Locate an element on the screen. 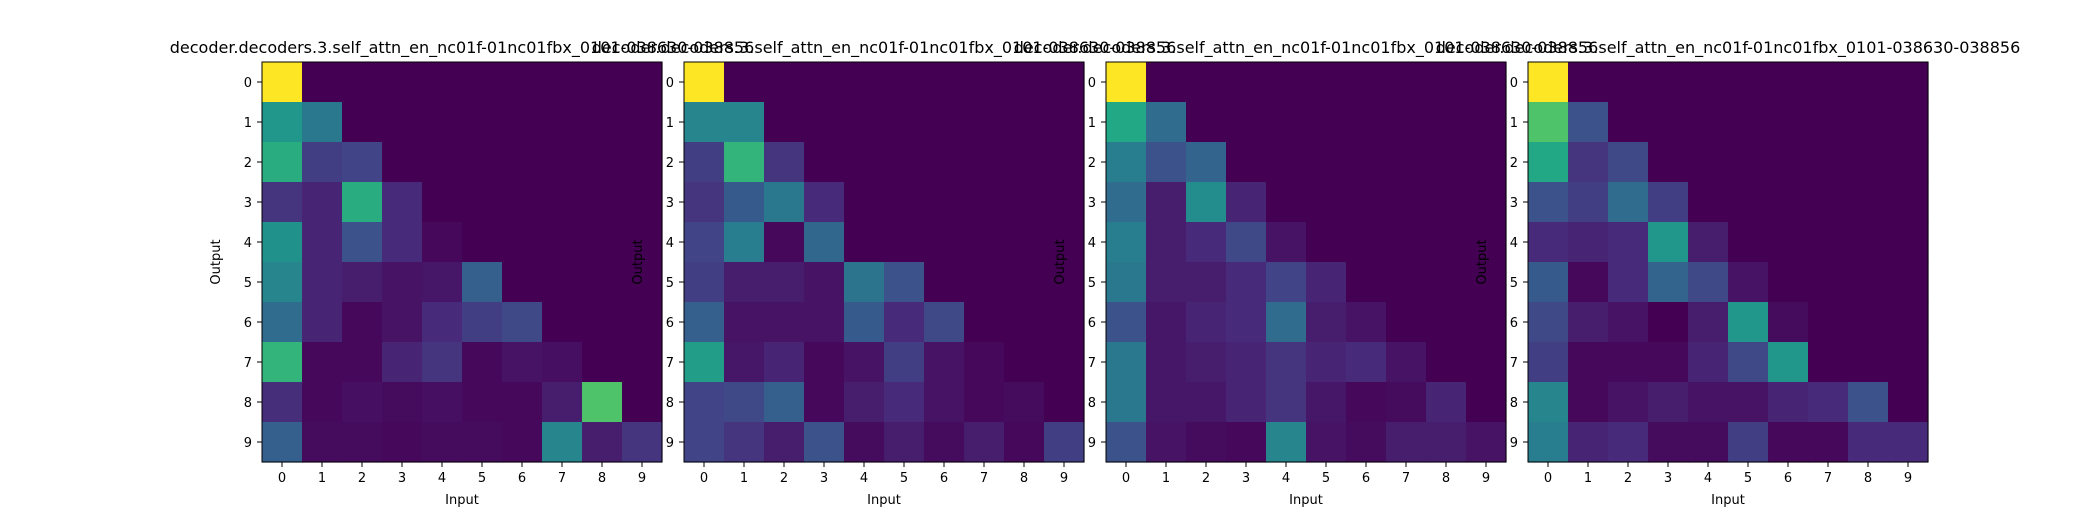  x-tick-label: 2 is located at coordinates (1628, 478).